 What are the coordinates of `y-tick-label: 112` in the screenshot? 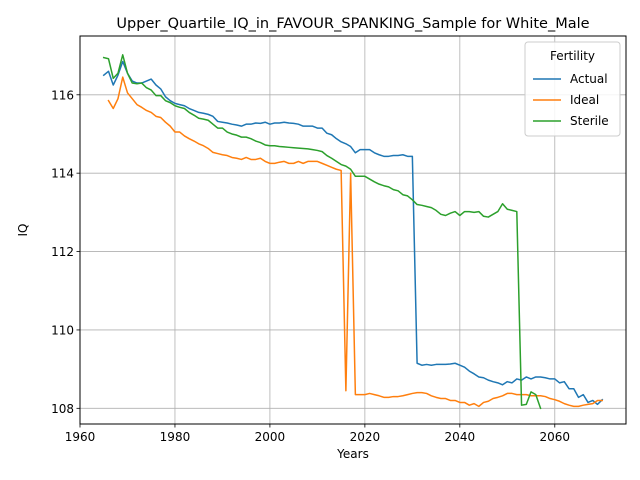 It's located at (62, 252).